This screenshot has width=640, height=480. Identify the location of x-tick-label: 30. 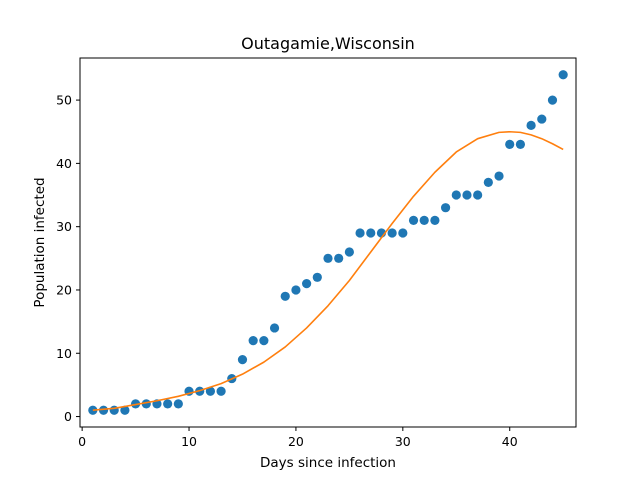
(403, 441).